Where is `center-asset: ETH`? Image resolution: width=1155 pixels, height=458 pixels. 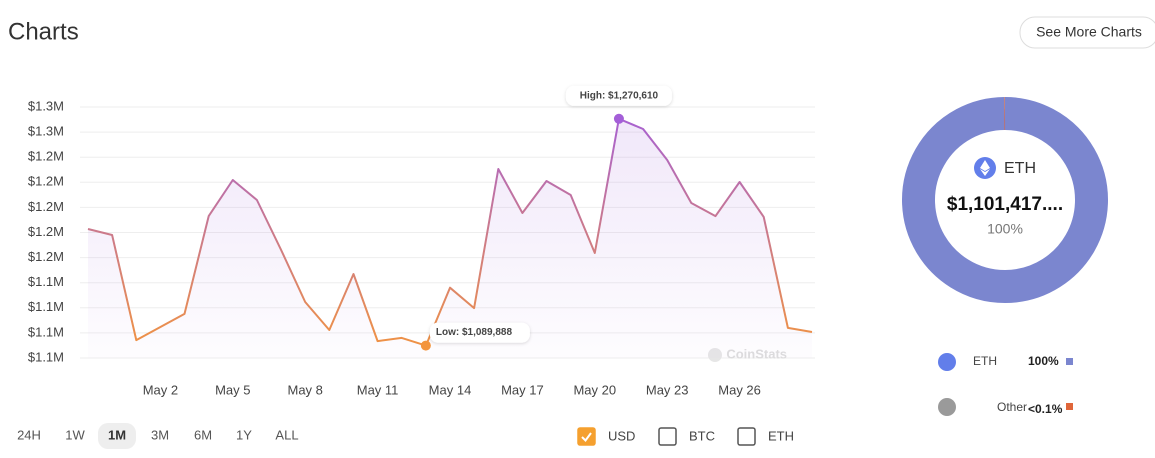
center-asset: ETH is located at coordinates (1020, 168).